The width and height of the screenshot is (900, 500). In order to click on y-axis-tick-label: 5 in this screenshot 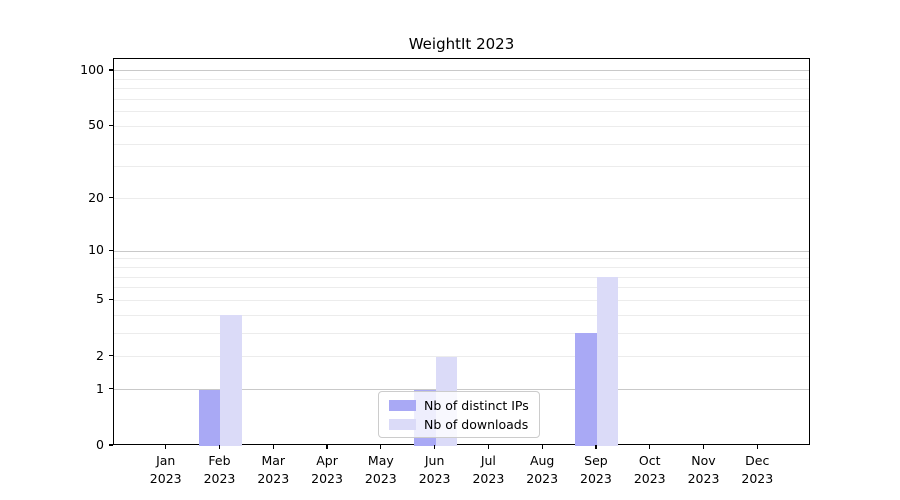, I will do `click(100, 299)`.